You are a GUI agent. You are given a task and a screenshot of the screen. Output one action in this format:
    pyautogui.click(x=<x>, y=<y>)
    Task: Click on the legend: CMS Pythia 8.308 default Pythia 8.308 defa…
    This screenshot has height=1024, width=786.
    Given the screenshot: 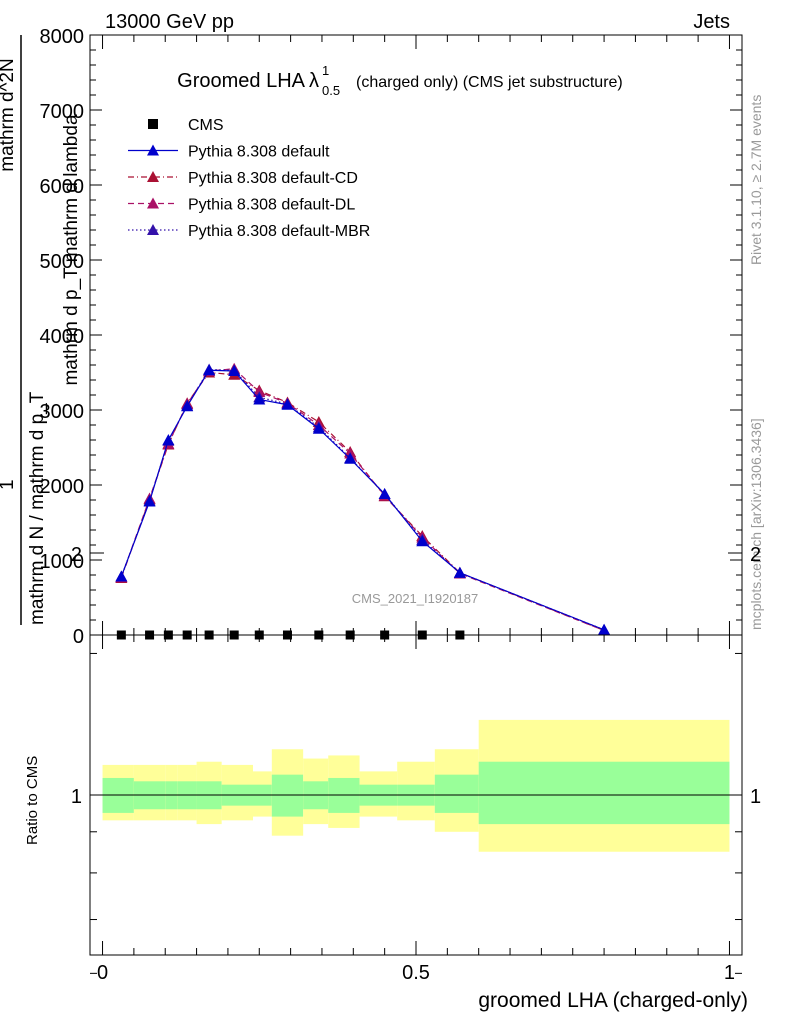 What is the action you would take?
    pyautogui.click(x=249, y=178)
    